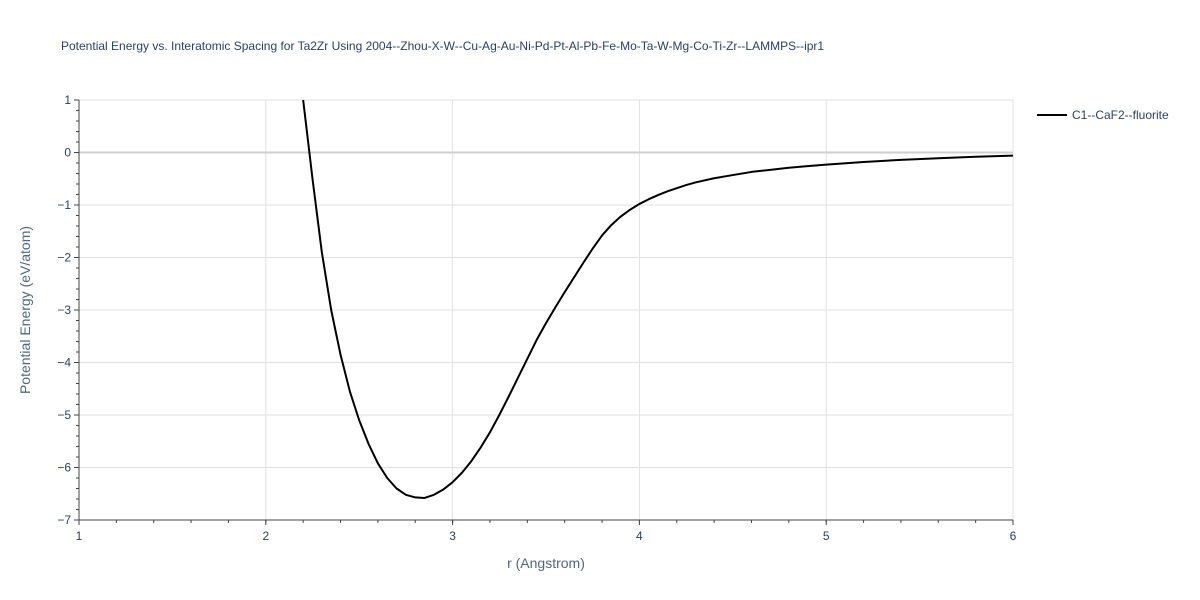  What do you see at coordinates (265, 536) in the screenshot?
I see `x-tick-label: 2` at bounding box center [265, 536].